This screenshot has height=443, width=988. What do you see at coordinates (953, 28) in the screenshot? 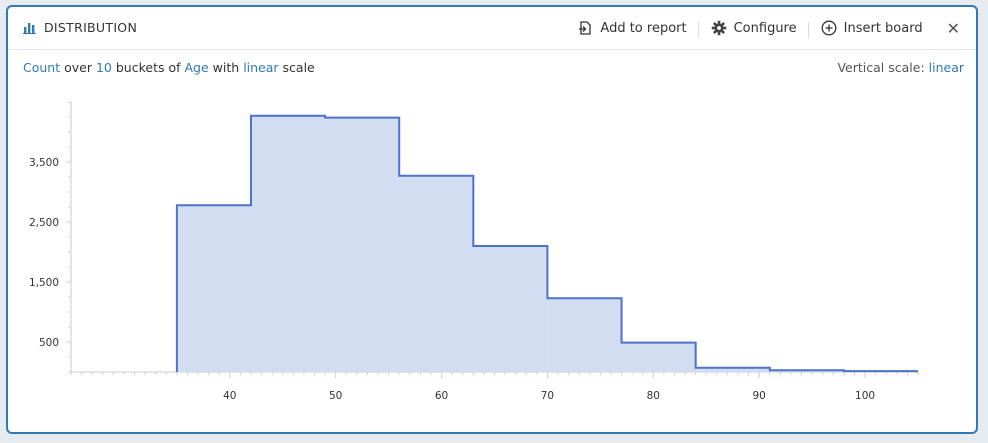
I see `close-icon: ✕` at bounding box center [953, 28].